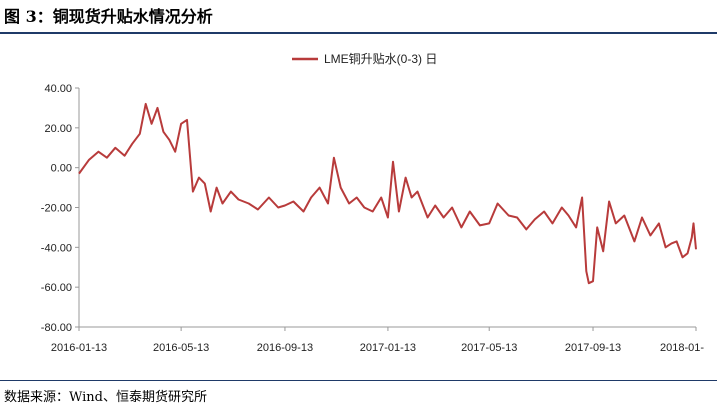 The width and height of the screenshot is (717, 414). I want to click on y-tick-label: -60.00, so click(56, 288).